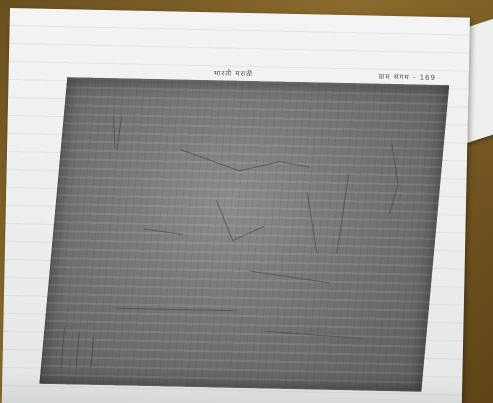  Describe the element at coordinates (233, 74) in the screenshot. I see `header-title: भारती मराठी` at that location.